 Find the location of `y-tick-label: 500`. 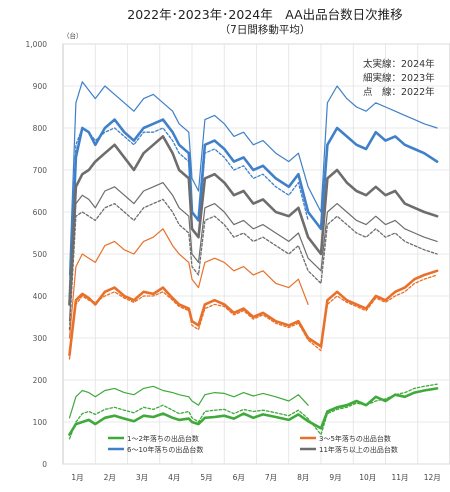

y-tick-label: 500 is located at coordinates (40, 254).